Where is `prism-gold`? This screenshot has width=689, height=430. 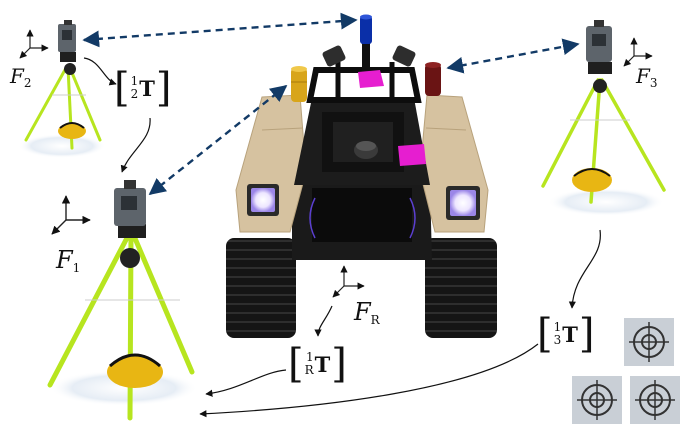
prism-gold is located at coordinates (299, 85).